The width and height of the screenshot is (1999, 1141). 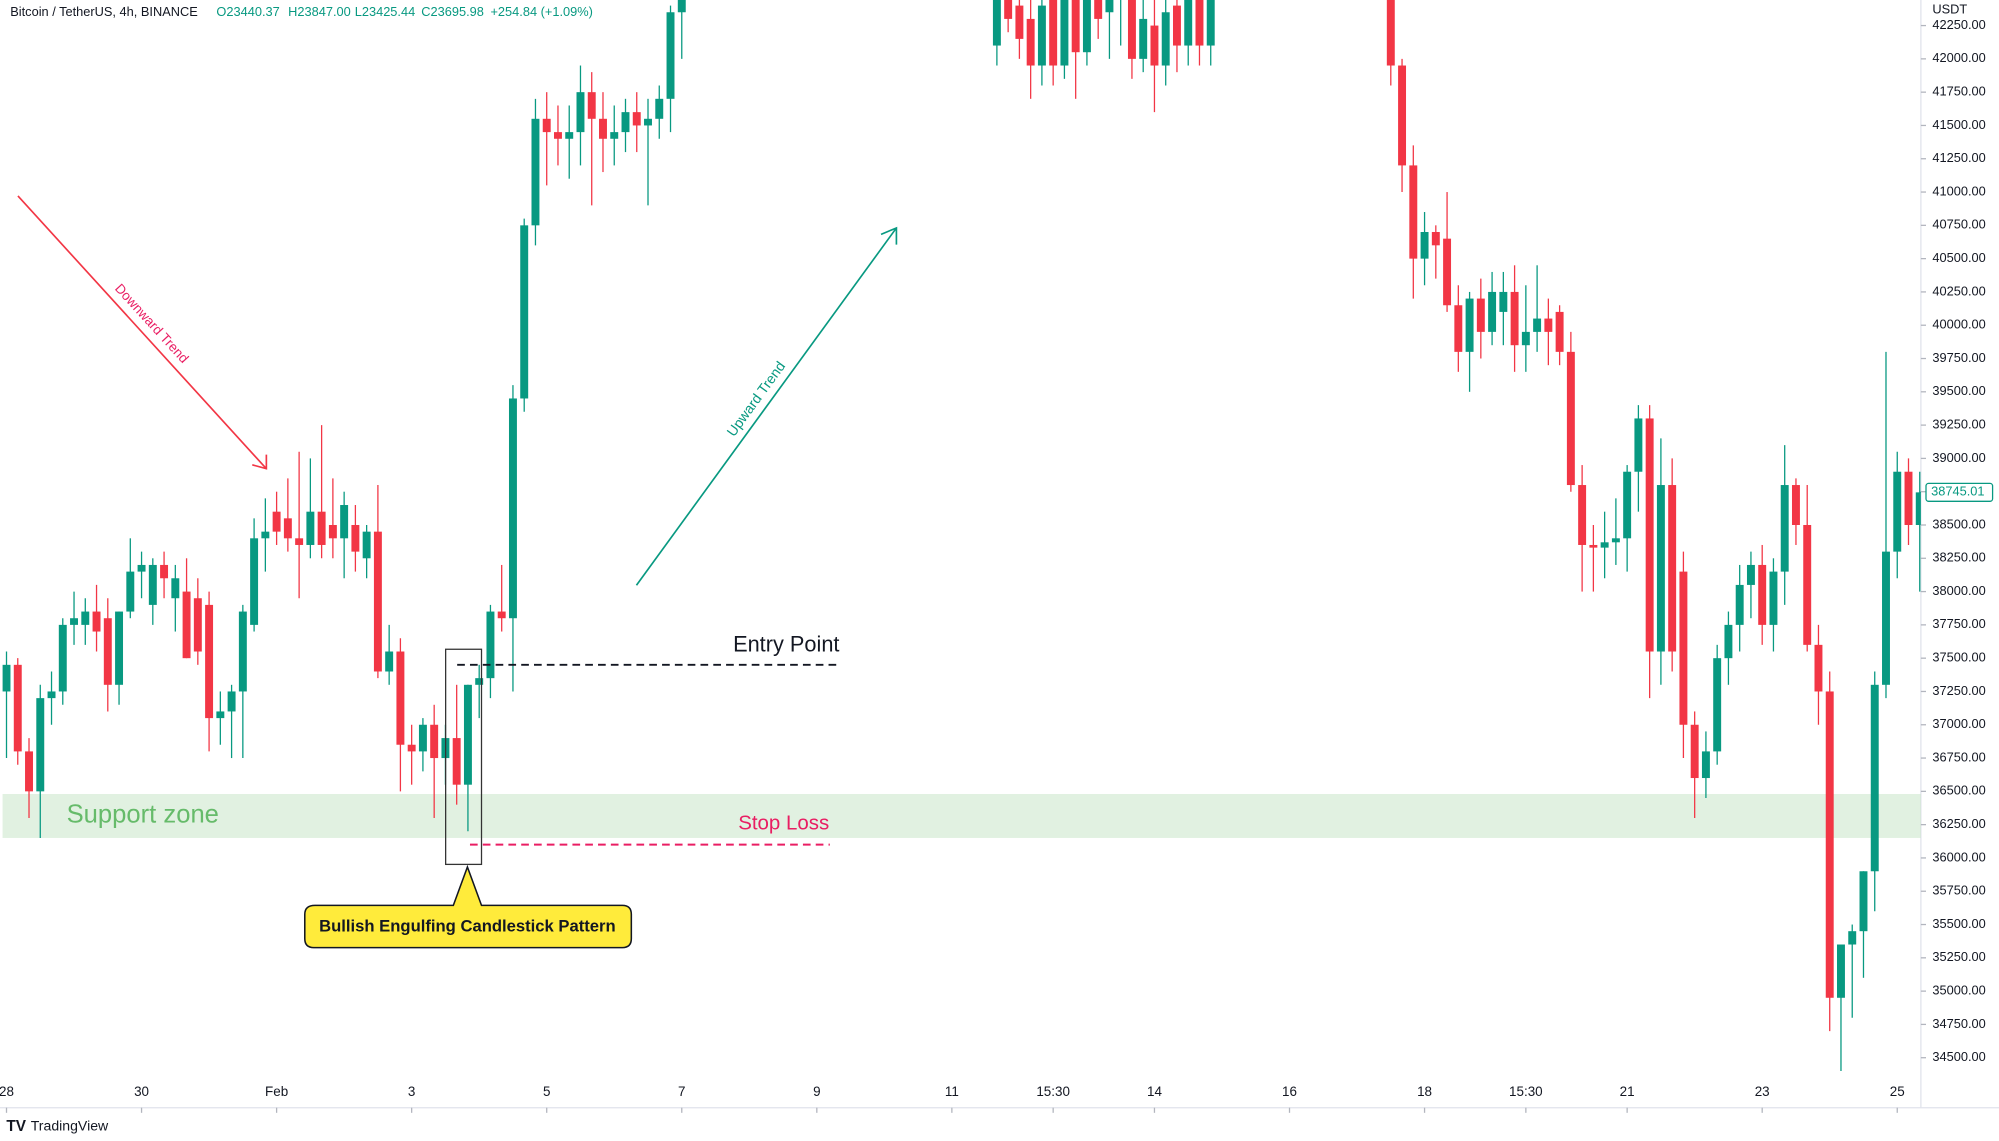 I want to click on x-tick-label: 15:30, so click(x=1526, y=1091).